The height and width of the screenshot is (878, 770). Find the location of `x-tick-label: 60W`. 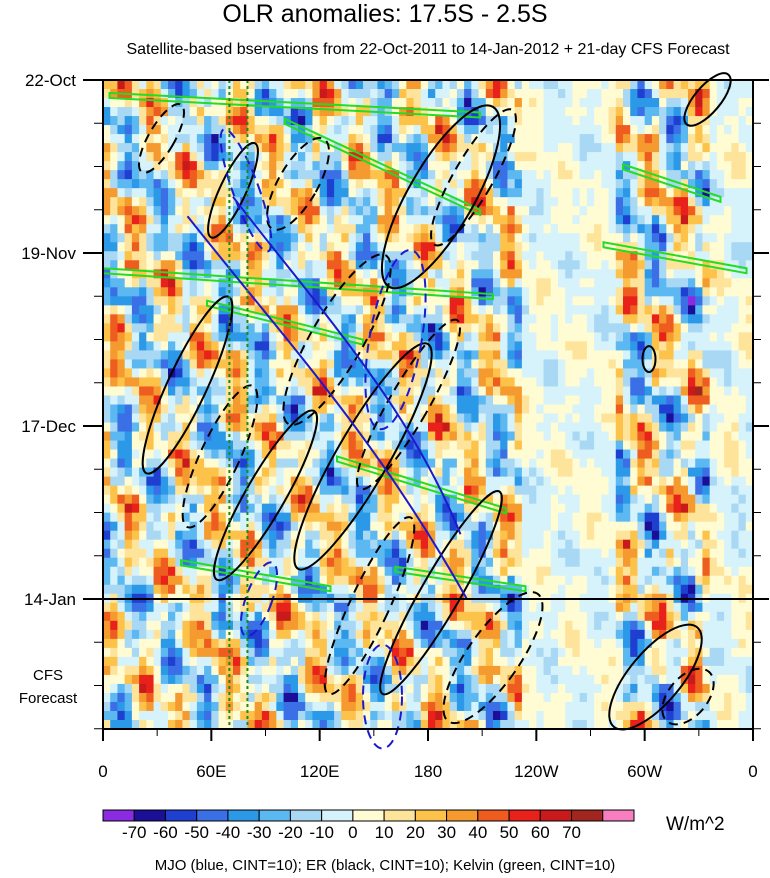

x-tick-label: 60W is located at coordinates (644, 771).